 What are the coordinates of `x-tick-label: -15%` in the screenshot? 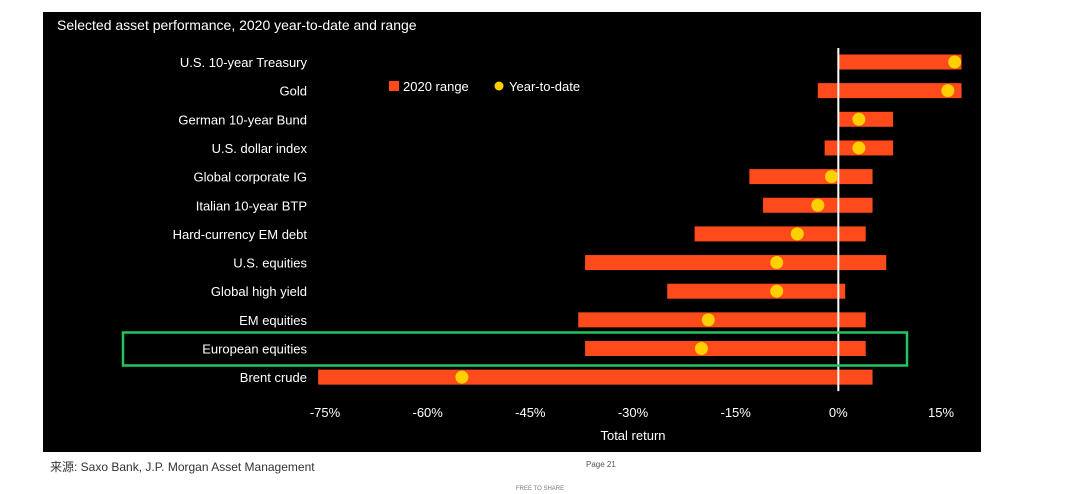 It's located at (735, 412).